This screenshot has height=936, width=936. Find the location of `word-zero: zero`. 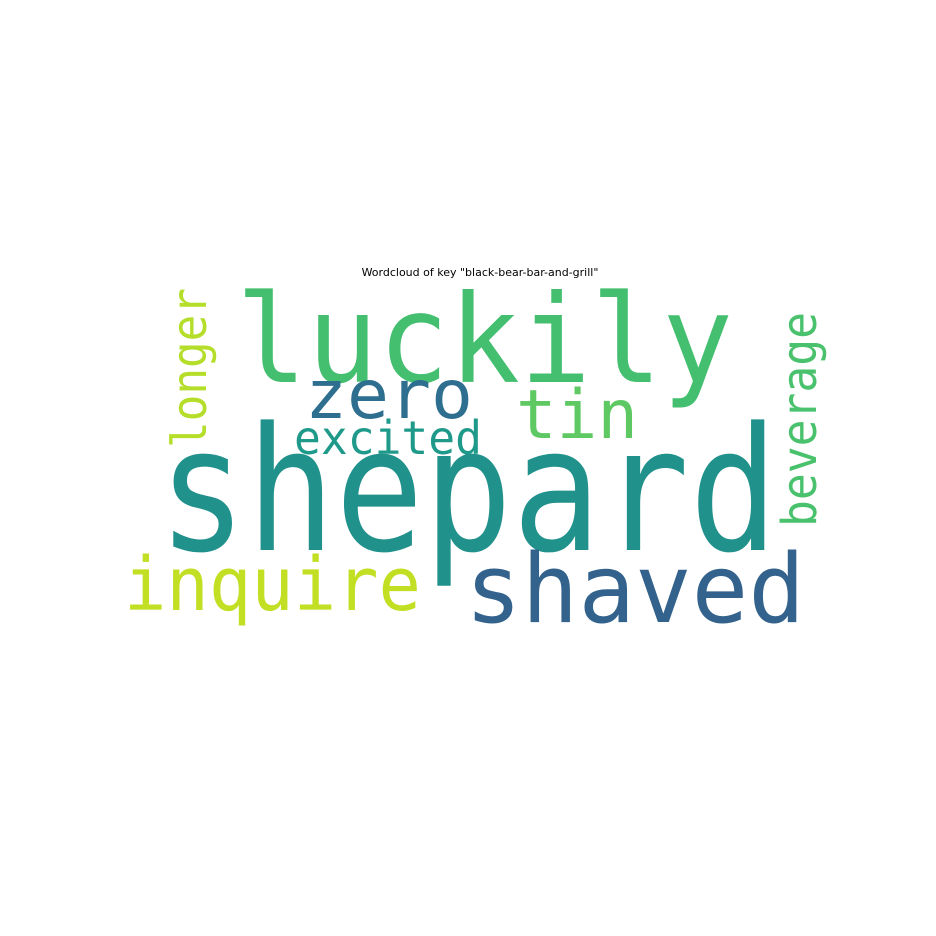

word-zero: zero is located at coordinates (389, 395).